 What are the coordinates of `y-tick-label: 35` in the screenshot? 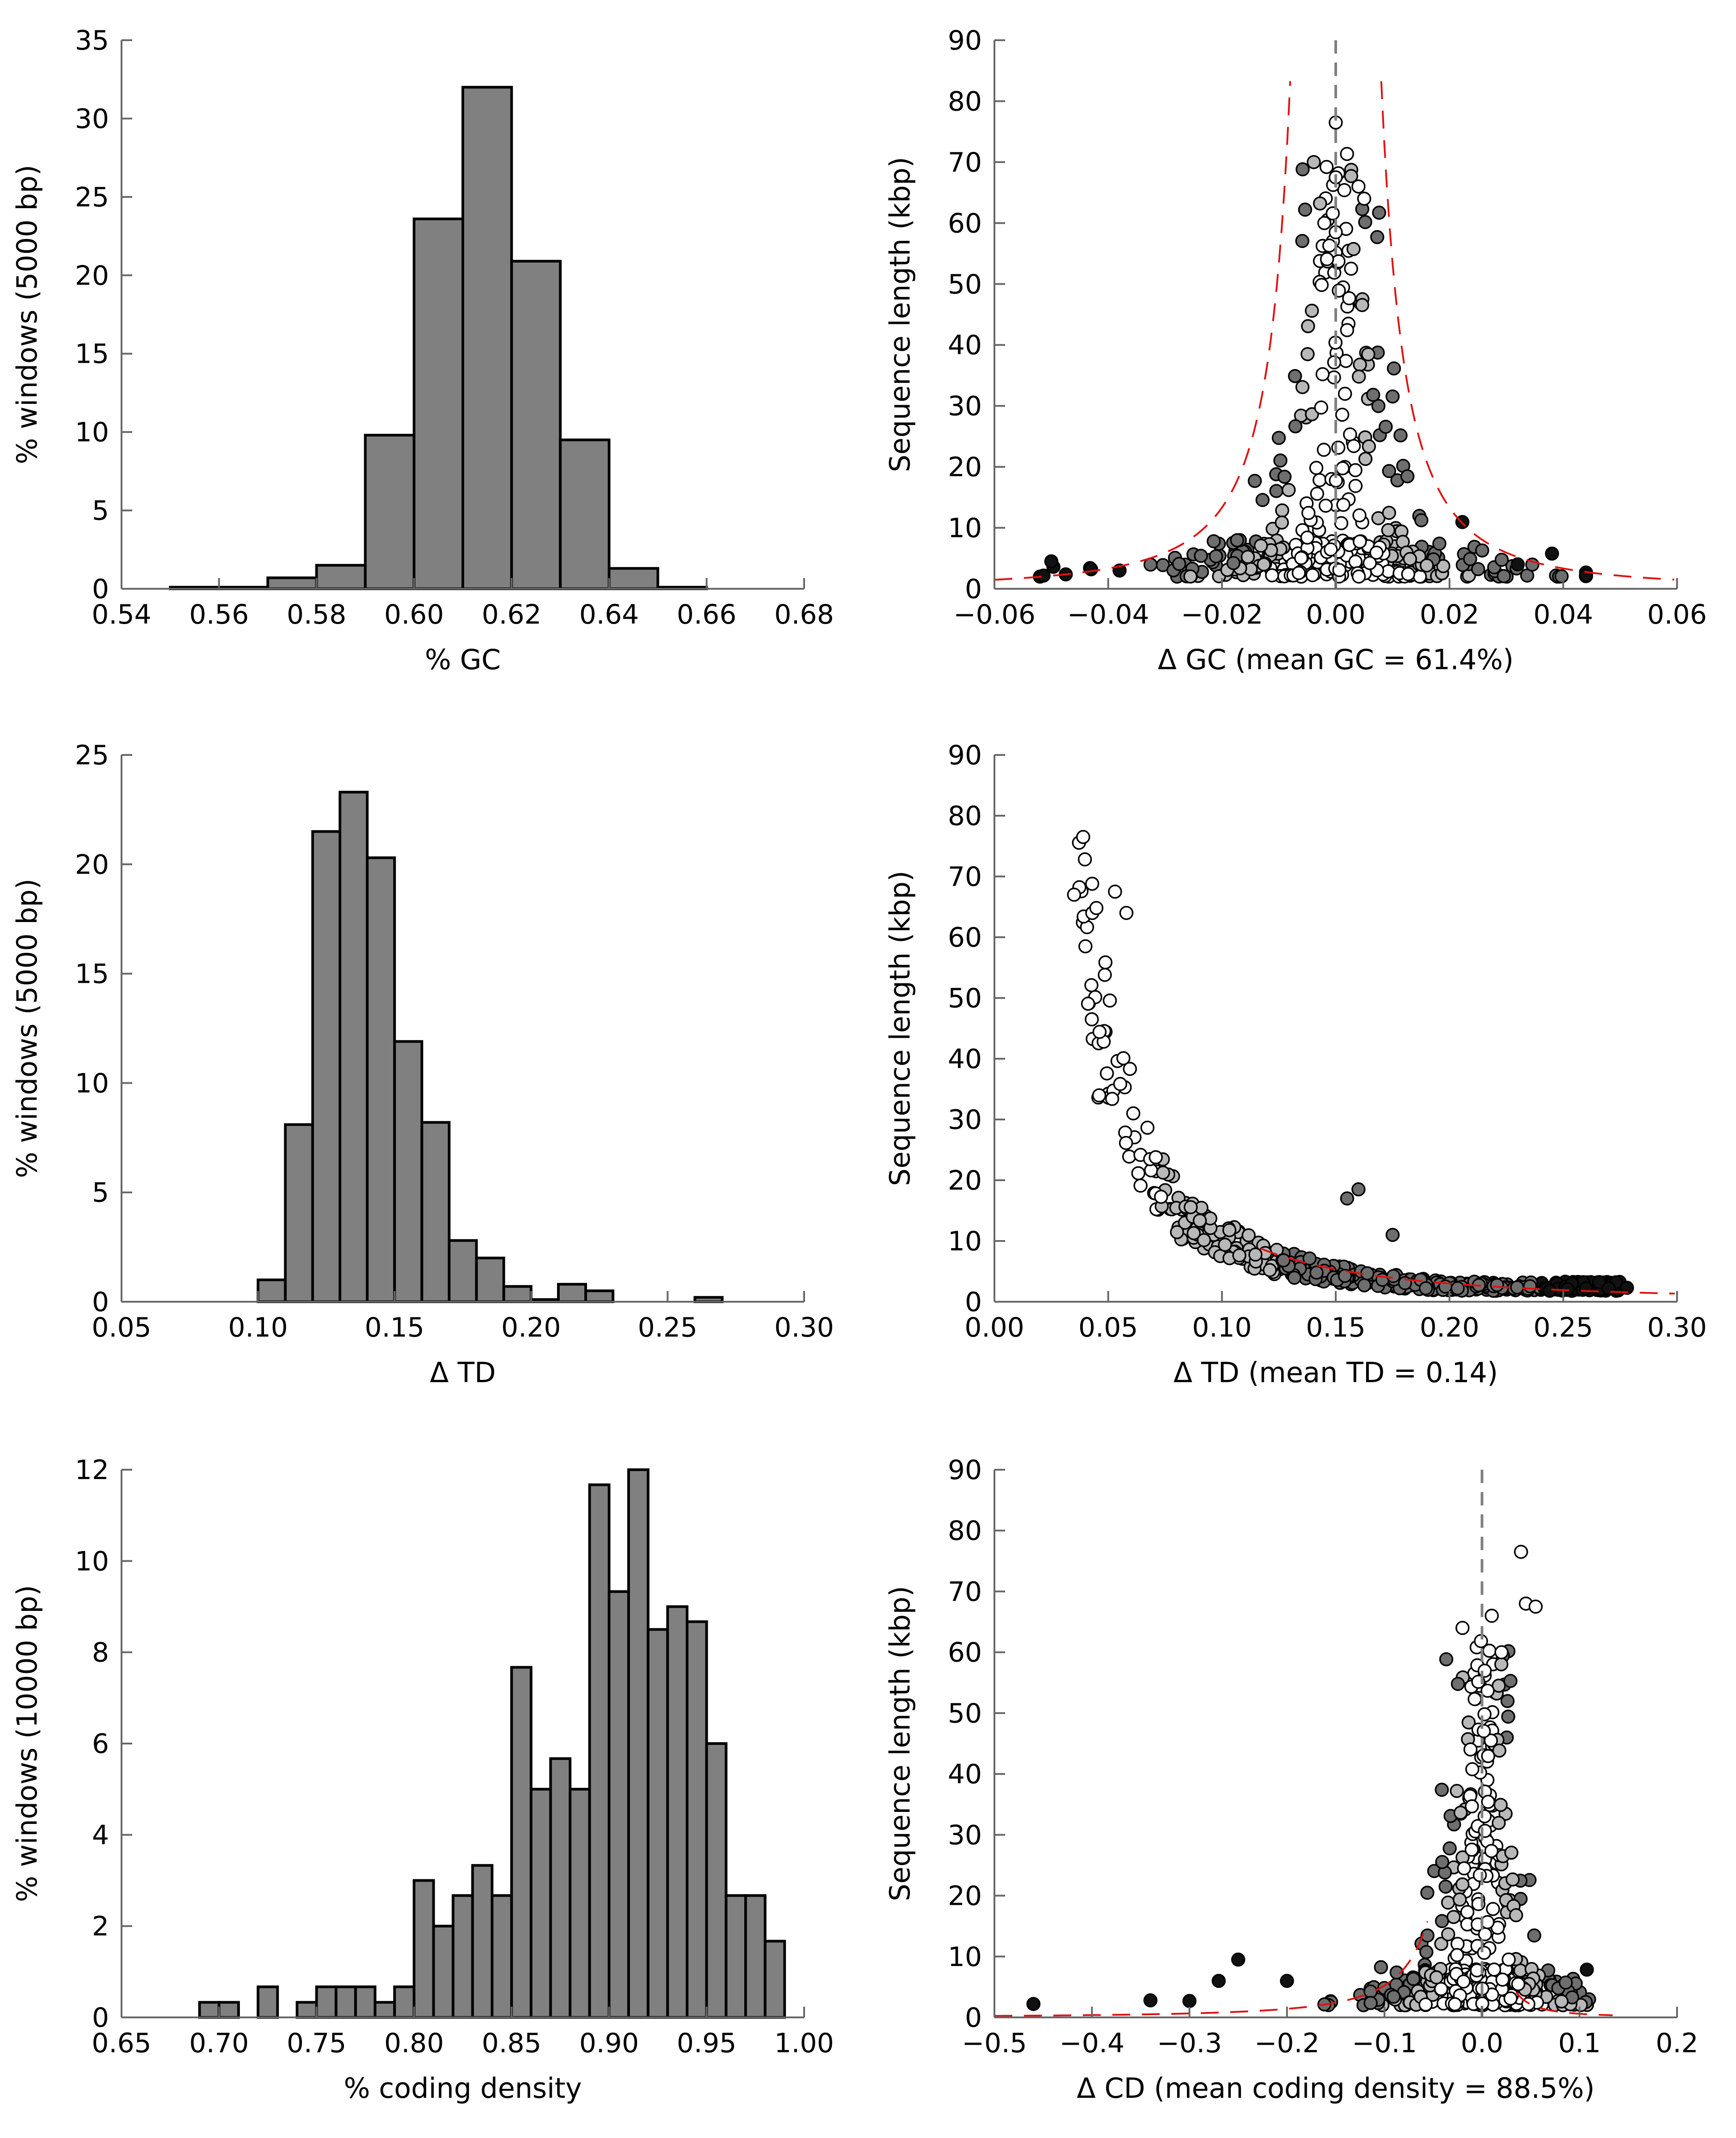 It's located at (92, 41).